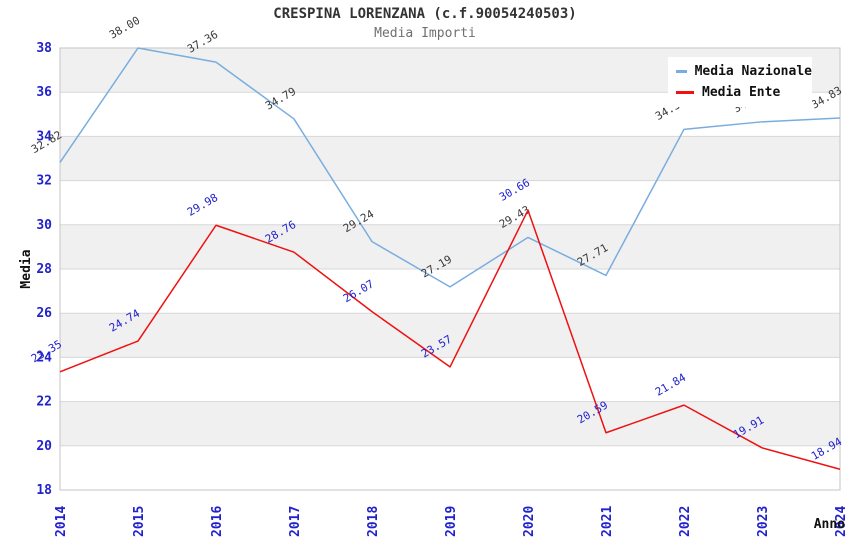 Image resolution: width=850 pixels, height=550 pixels. Describe the element at coordinates (373, 521) in the screenshot. I see `x-tick-label: 2018` at that location.